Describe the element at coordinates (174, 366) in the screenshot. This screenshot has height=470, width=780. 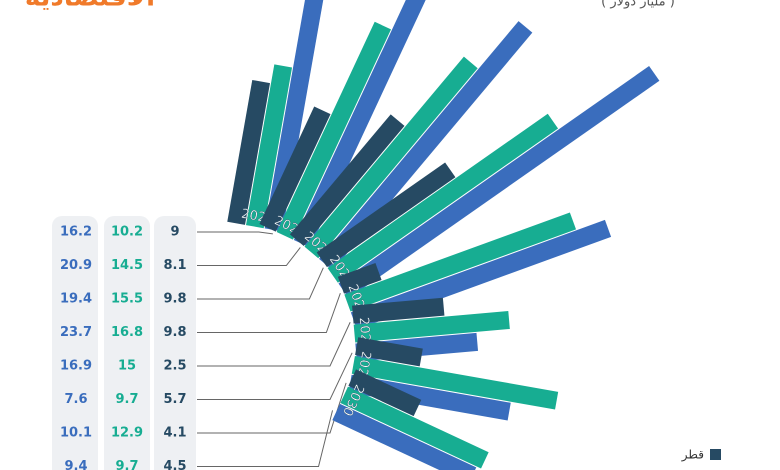
I see `table-value: 2.5` at that location.